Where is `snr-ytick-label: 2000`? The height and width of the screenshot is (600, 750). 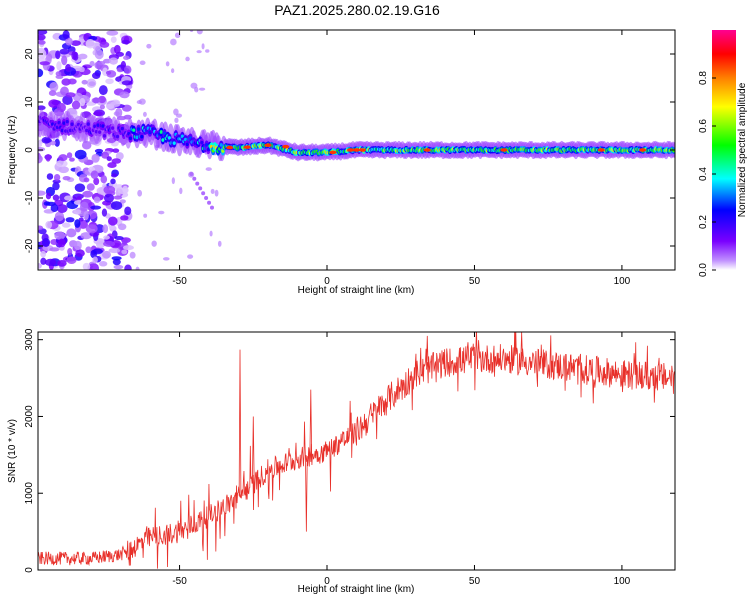 snr-ytick-label: 2000 is located at coordinates (29, 416).